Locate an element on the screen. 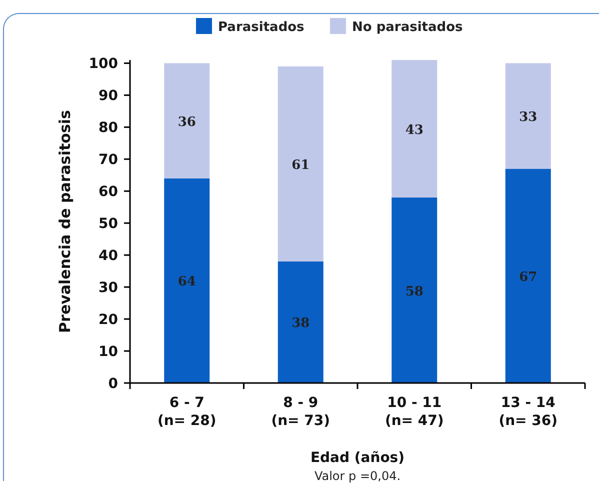  y-tick-label: 40 is located at coordinates (108, 256).